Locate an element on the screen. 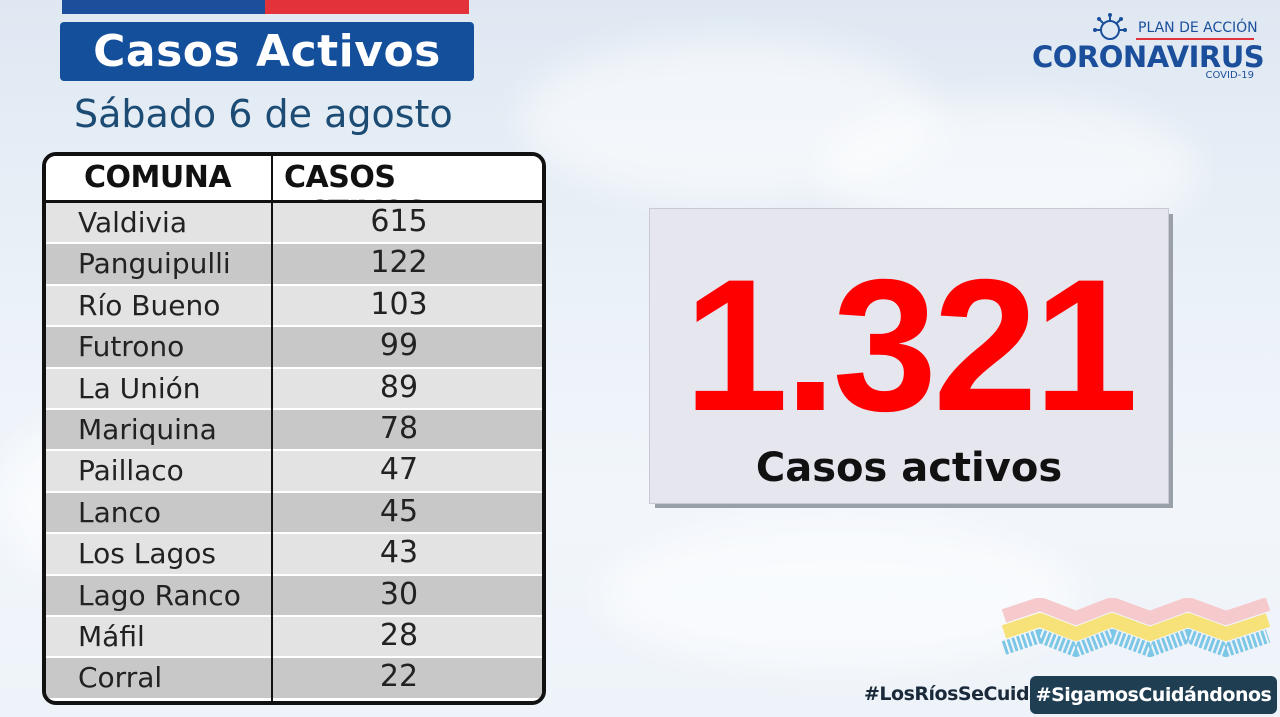  virus-icon is located at coordinates (1110, 26).